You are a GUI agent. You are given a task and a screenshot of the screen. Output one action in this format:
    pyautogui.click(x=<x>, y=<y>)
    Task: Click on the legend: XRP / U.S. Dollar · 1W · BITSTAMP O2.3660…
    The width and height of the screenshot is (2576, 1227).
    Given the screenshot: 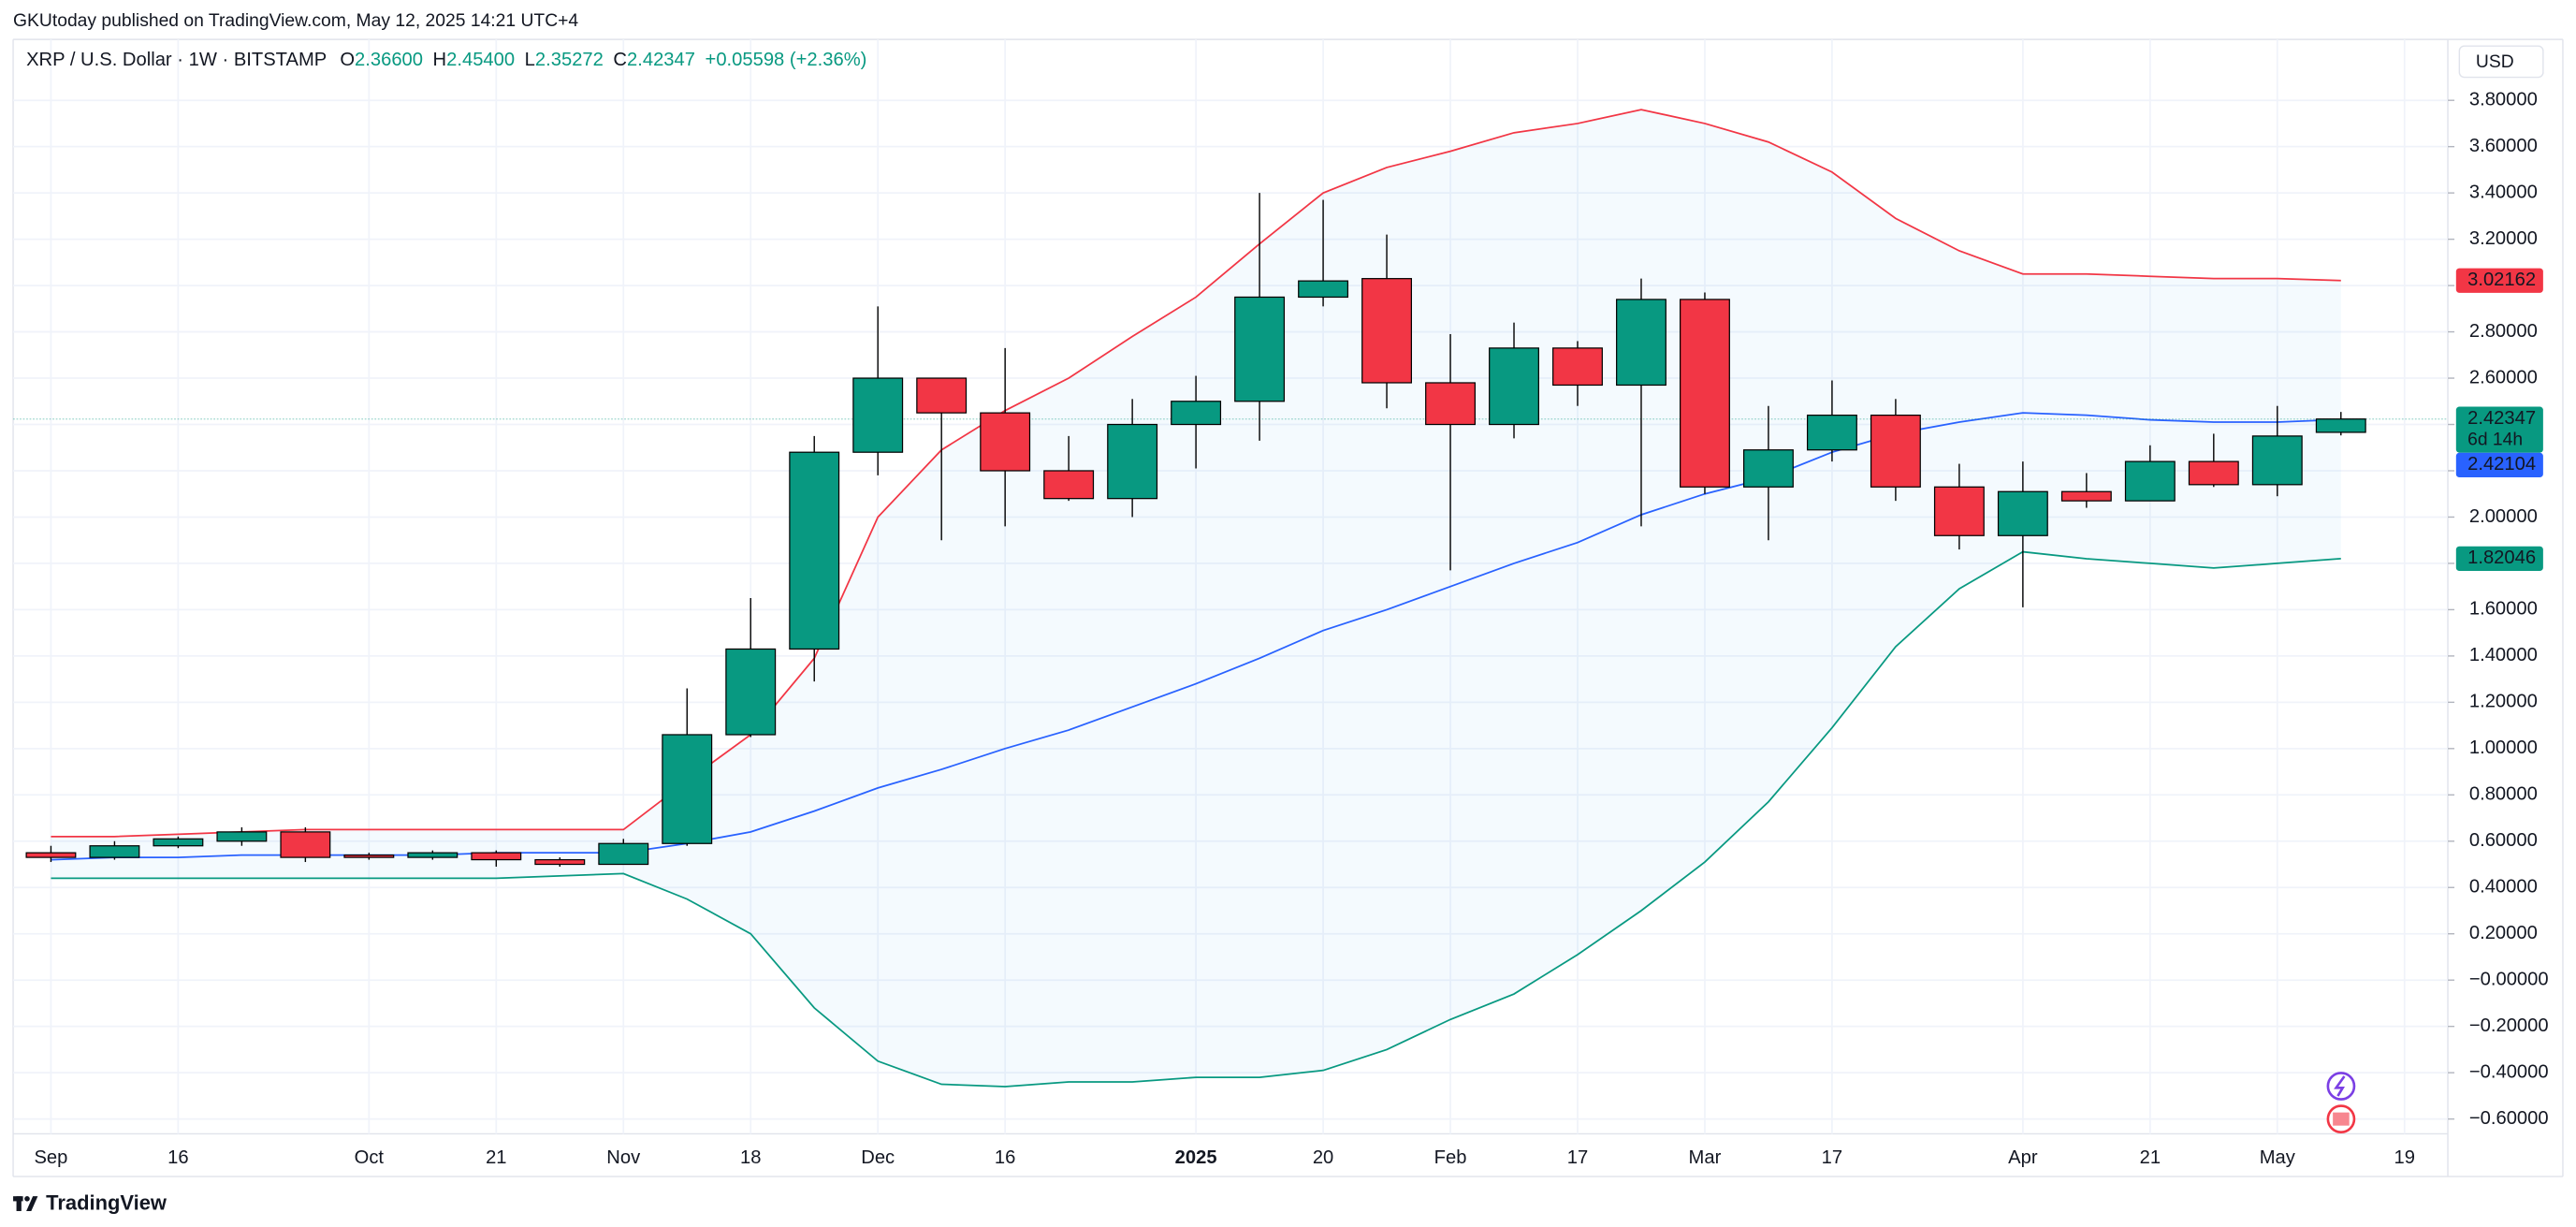 What is the action you would take?
    pyautogui.click(x=446, y=60)
    